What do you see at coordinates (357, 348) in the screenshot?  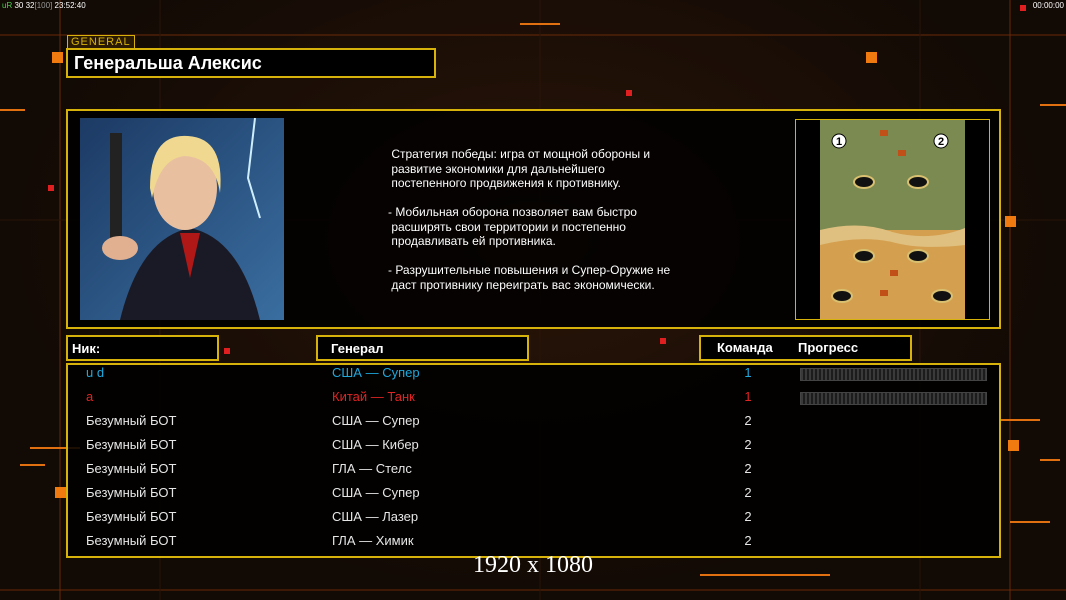 I see `column-header: Генерал` at bounding box center [357, 348].